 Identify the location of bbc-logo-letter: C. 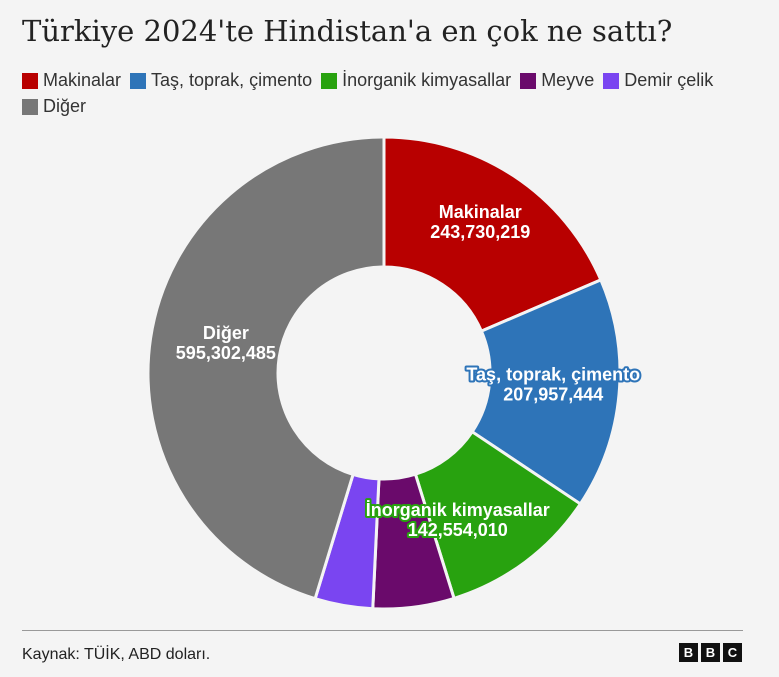
(732, 652).